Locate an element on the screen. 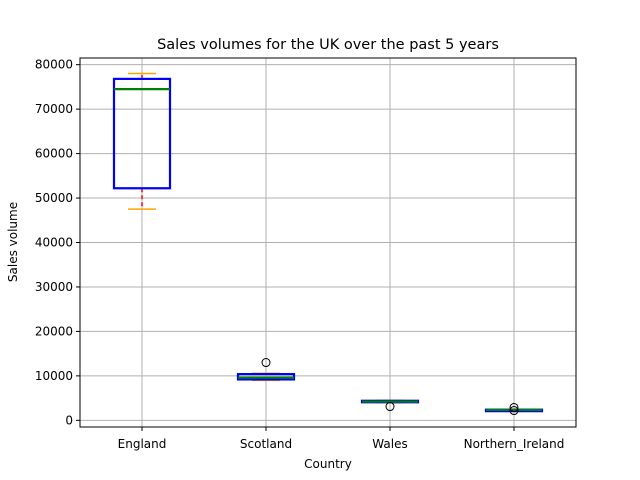  x-tick-label: Northern_Ireland is located at coordinates (514, 444).